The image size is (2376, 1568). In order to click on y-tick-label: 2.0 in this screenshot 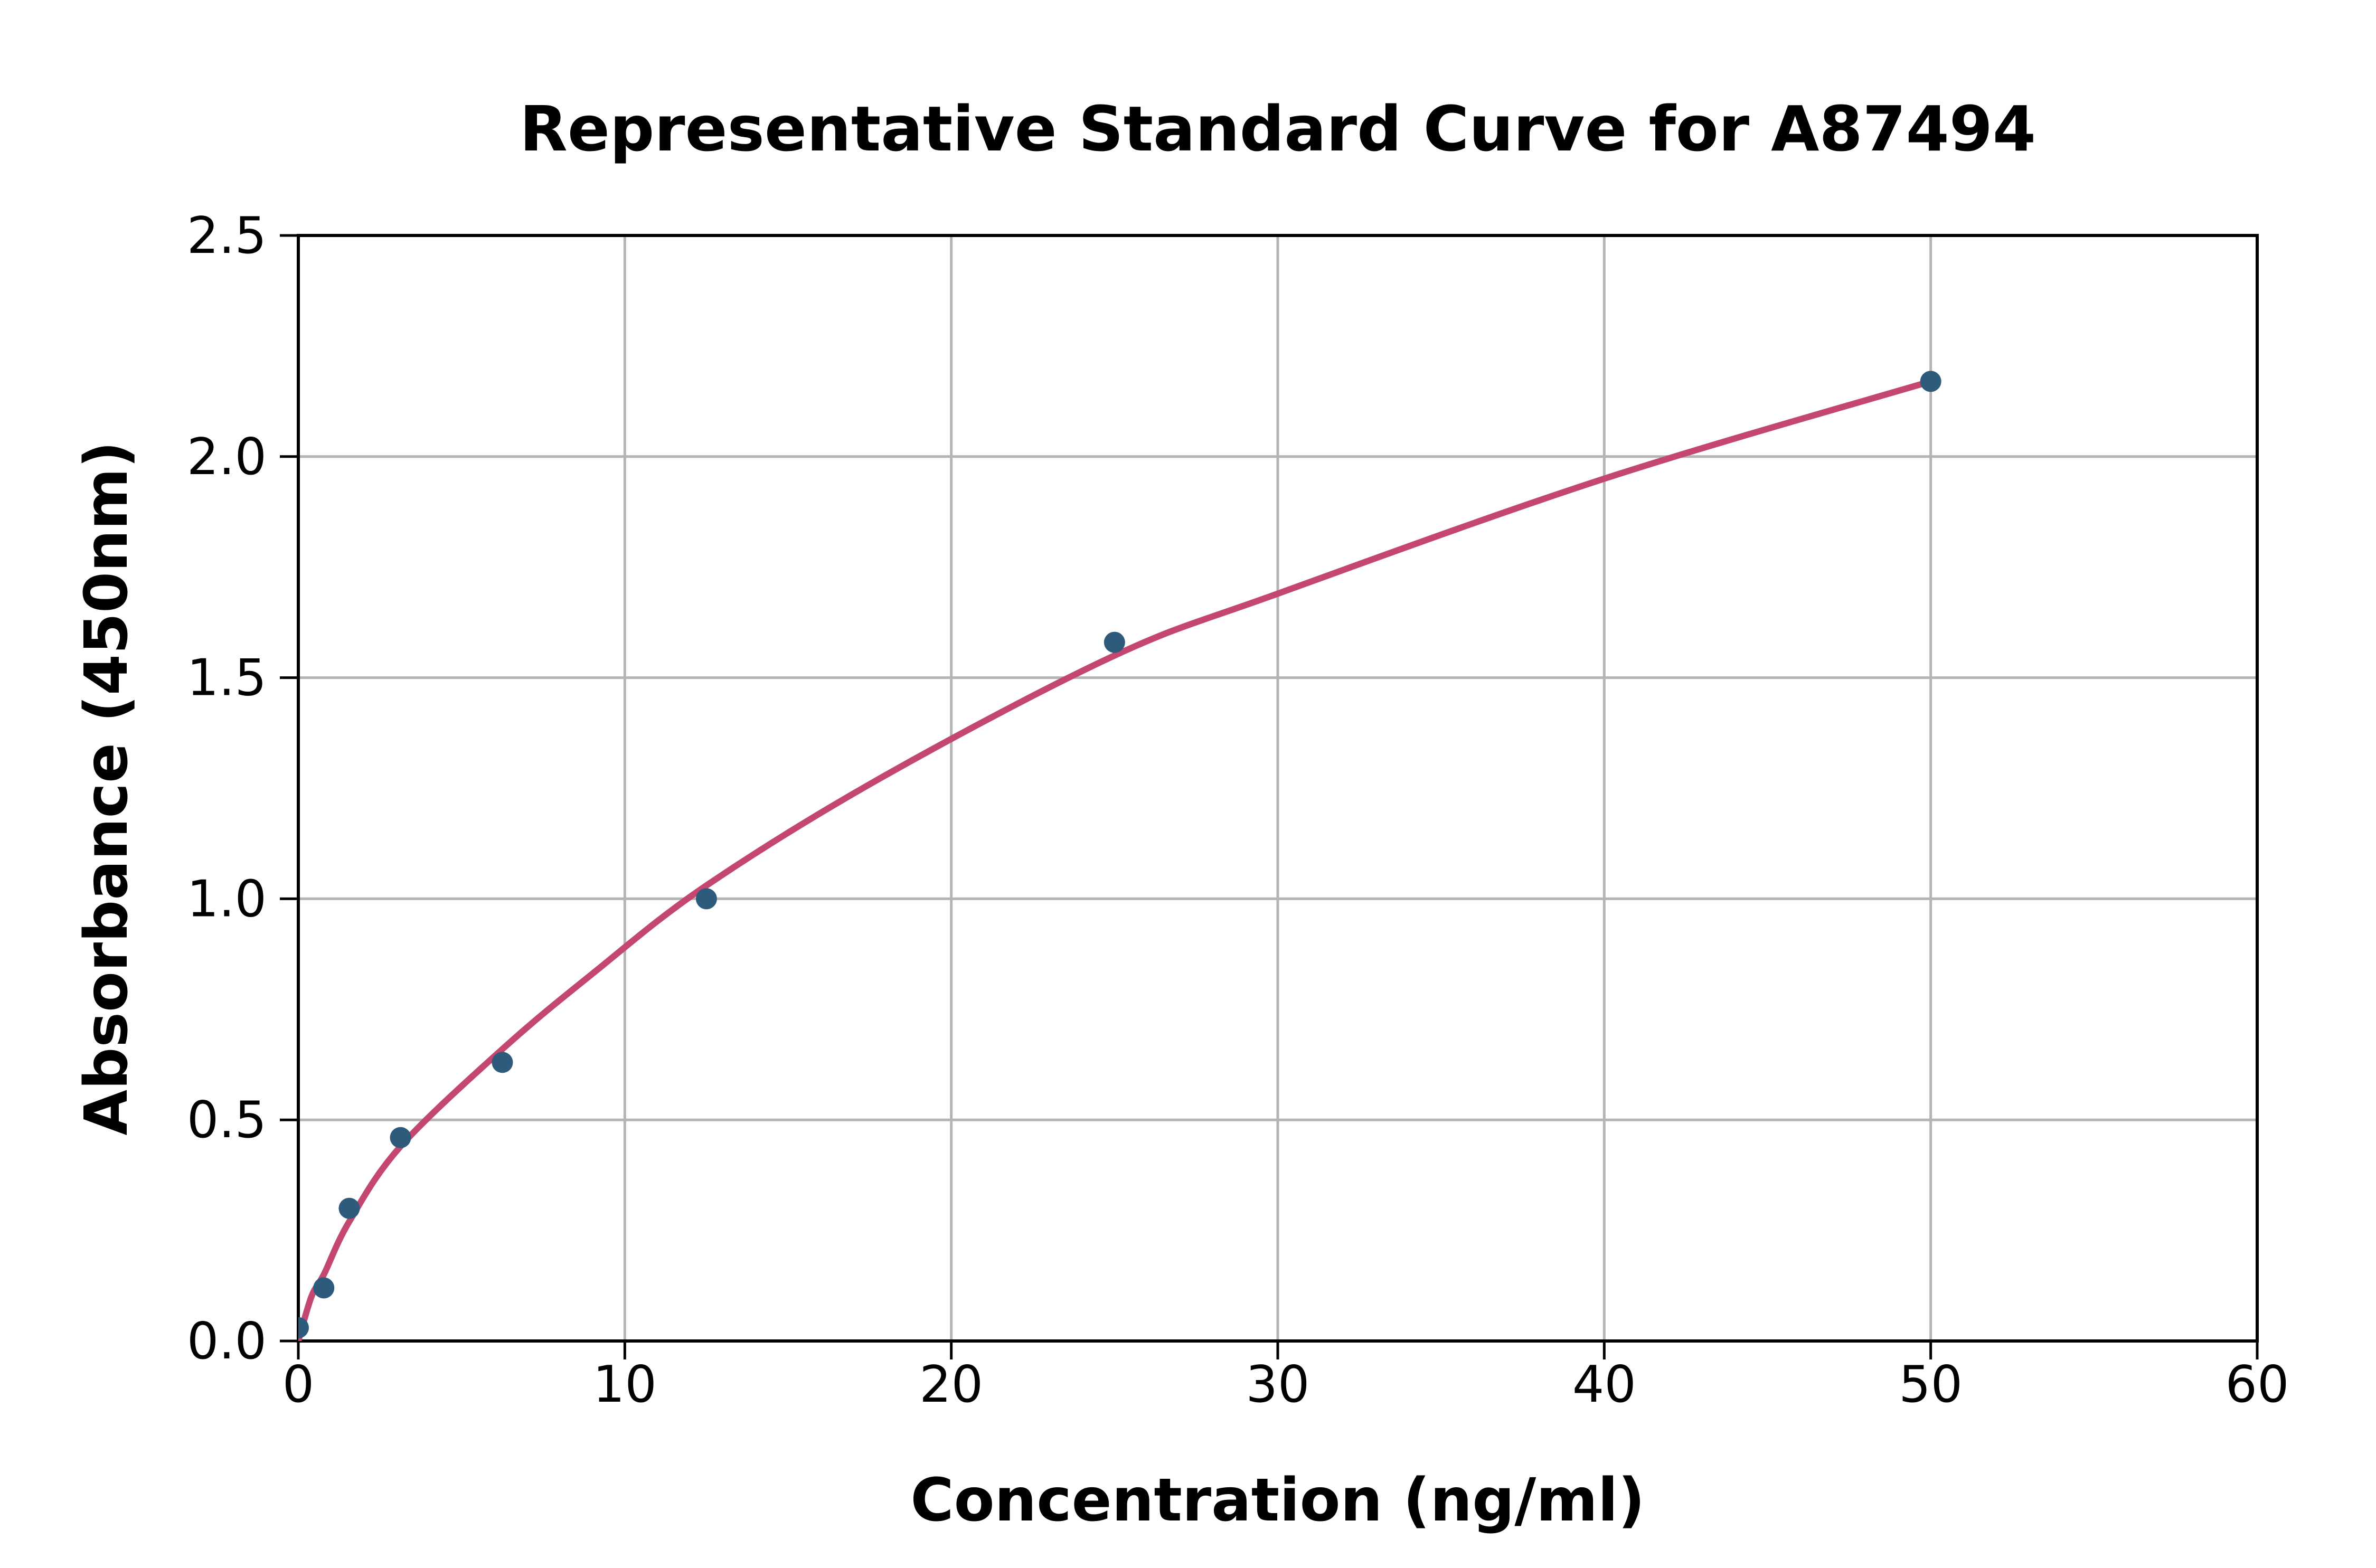, I will do `click(227, 457)`.